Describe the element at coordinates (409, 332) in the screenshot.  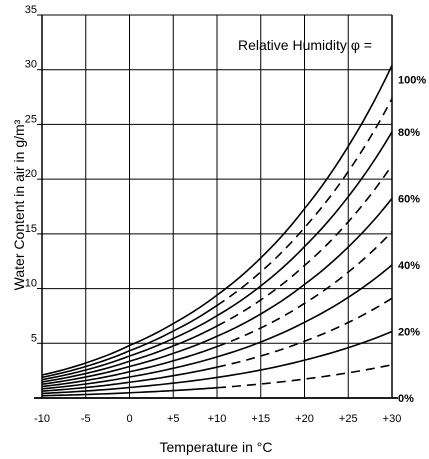
I see `rh-label-20: 20%` at that location.